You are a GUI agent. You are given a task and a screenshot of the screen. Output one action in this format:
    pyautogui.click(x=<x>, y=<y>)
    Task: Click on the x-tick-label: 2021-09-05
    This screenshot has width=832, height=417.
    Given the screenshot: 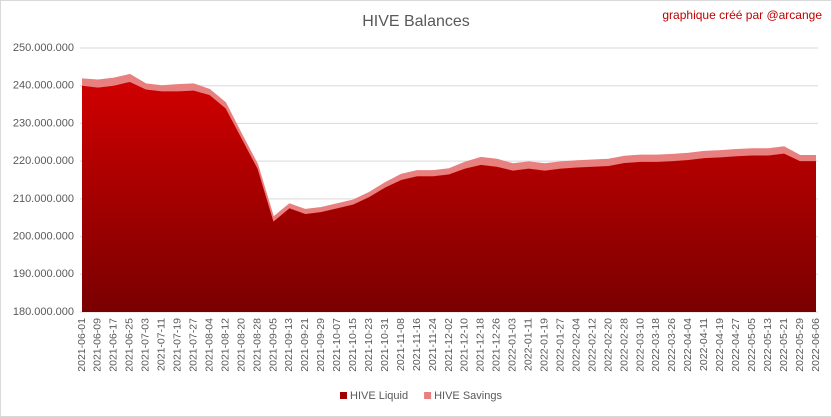 What is the action you would take?
    pyautogui.click(x=273, y=345)
    